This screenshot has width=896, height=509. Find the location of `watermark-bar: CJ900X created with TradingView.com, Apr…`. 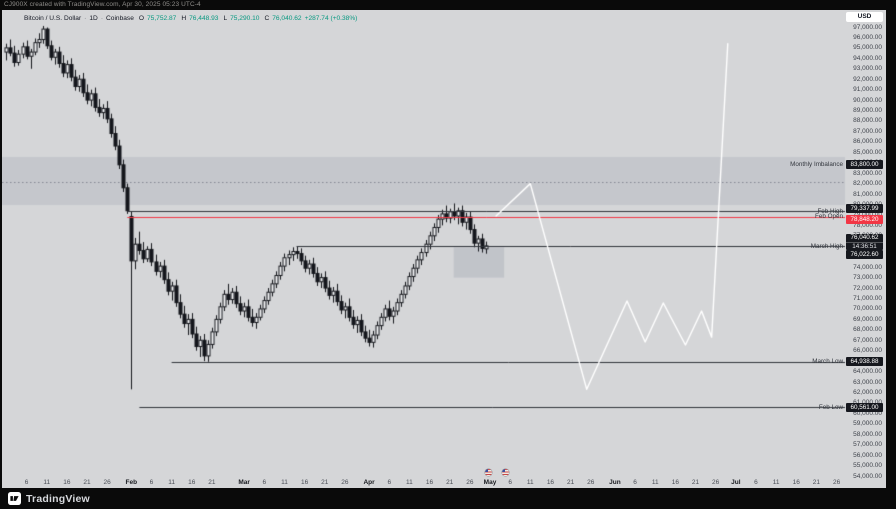

watermark-bar: CJ900X created with TradingView.com, Apr… is located at coordinates (448, 5).